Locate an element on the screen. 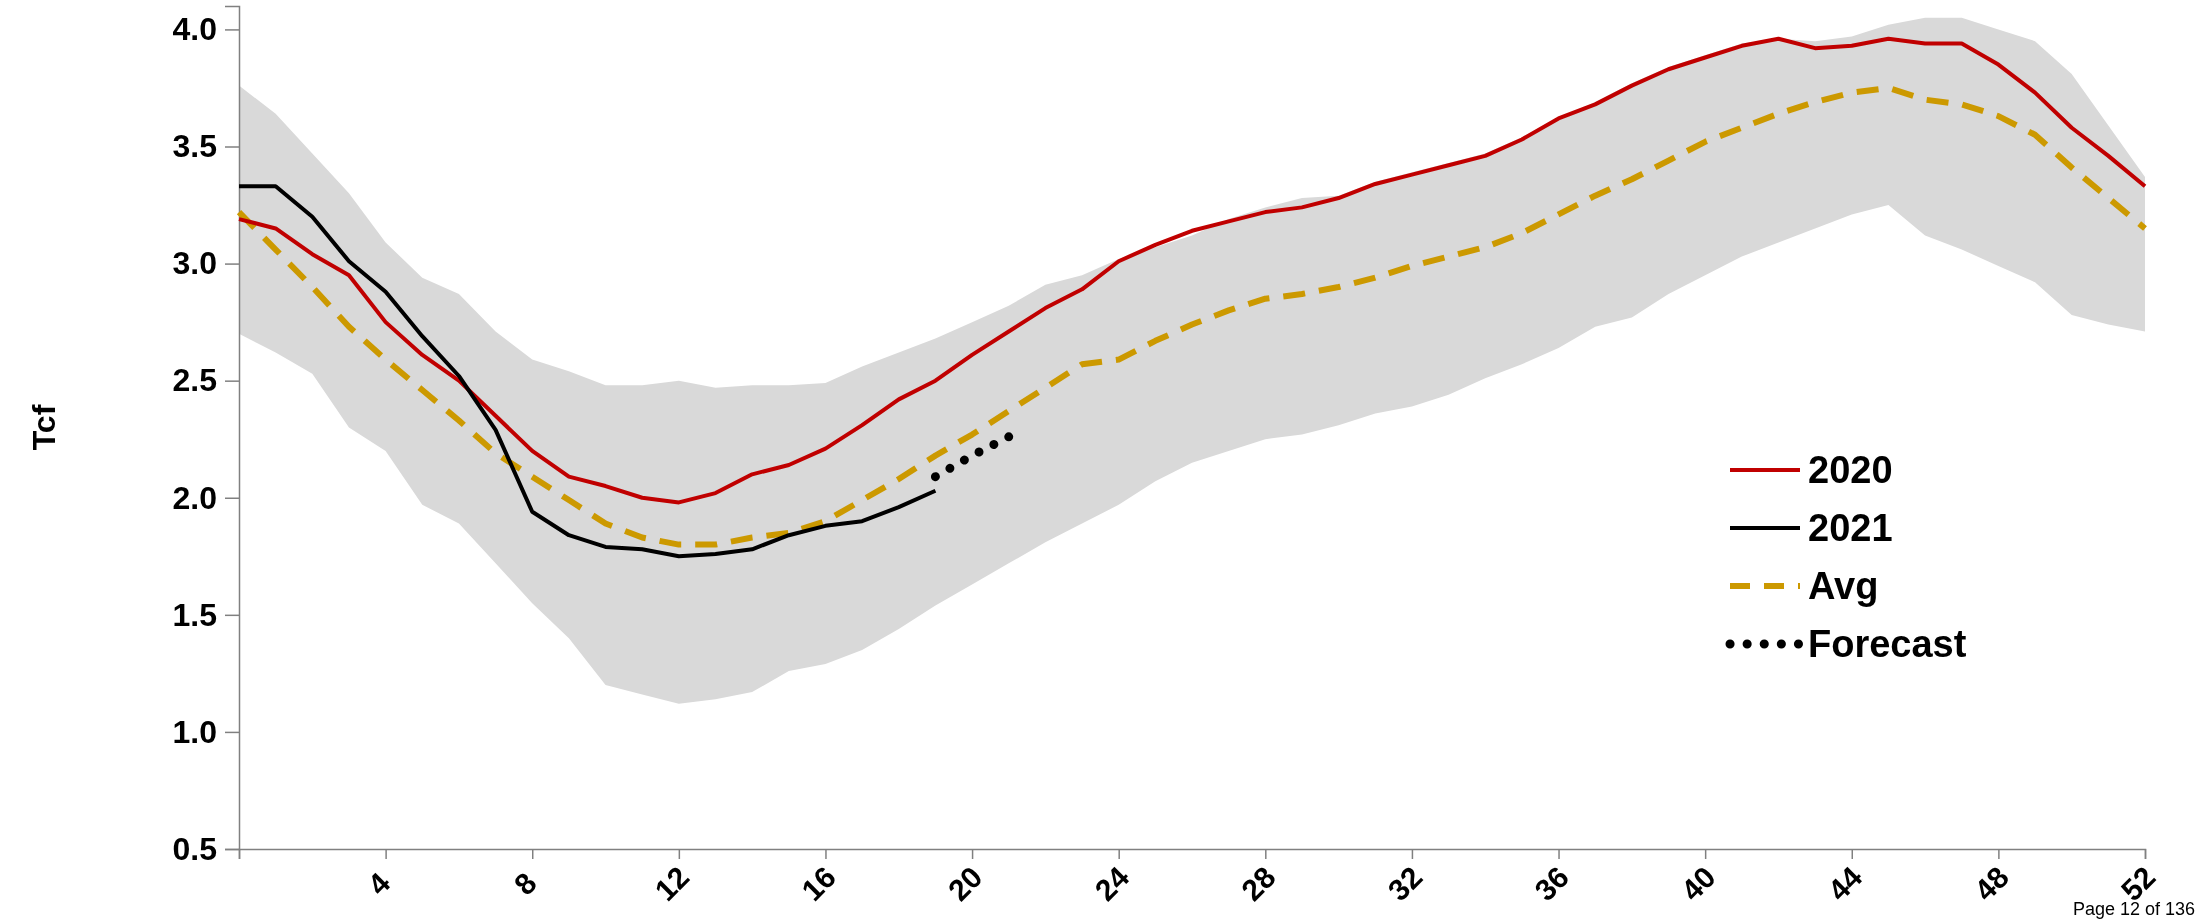 The image size is (2203, 923). x-tick-label: 32 is located at coordinates (1405, 884).